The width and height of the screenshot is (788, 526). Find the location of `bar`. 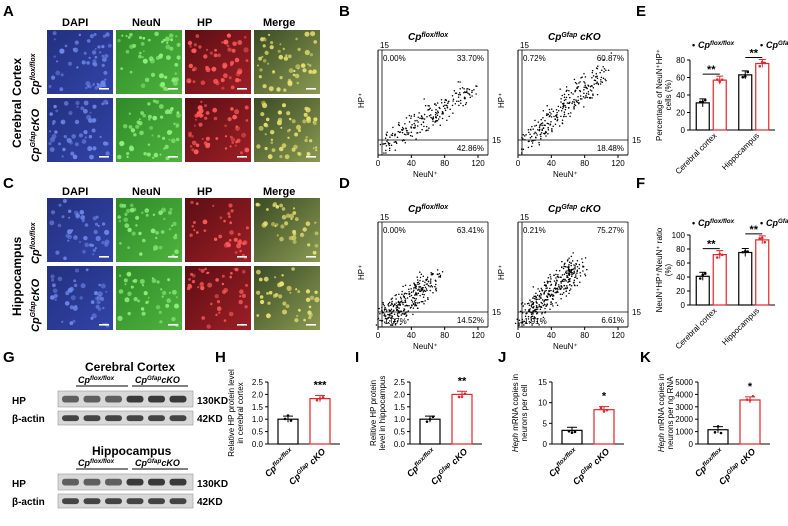

bar is located at coordinates (288, 431).